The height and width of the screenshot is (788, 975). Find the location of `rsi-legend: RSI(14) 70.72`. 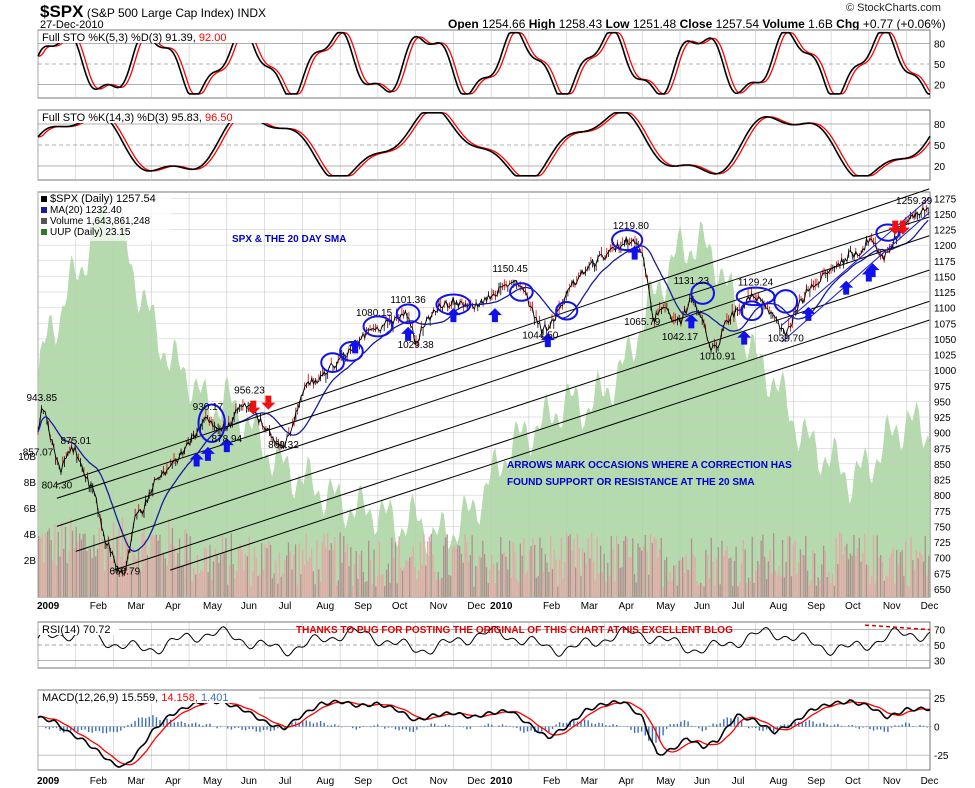

rsi-legend: RSI(14) 70.72 is located at coordinates (76, 630).